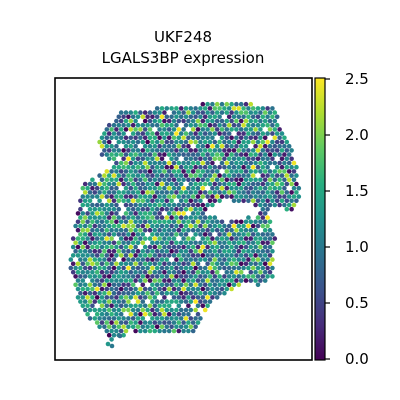 The height and width of the screenshot is (400, 400). I want to click on colorbar, so click(320, 219).